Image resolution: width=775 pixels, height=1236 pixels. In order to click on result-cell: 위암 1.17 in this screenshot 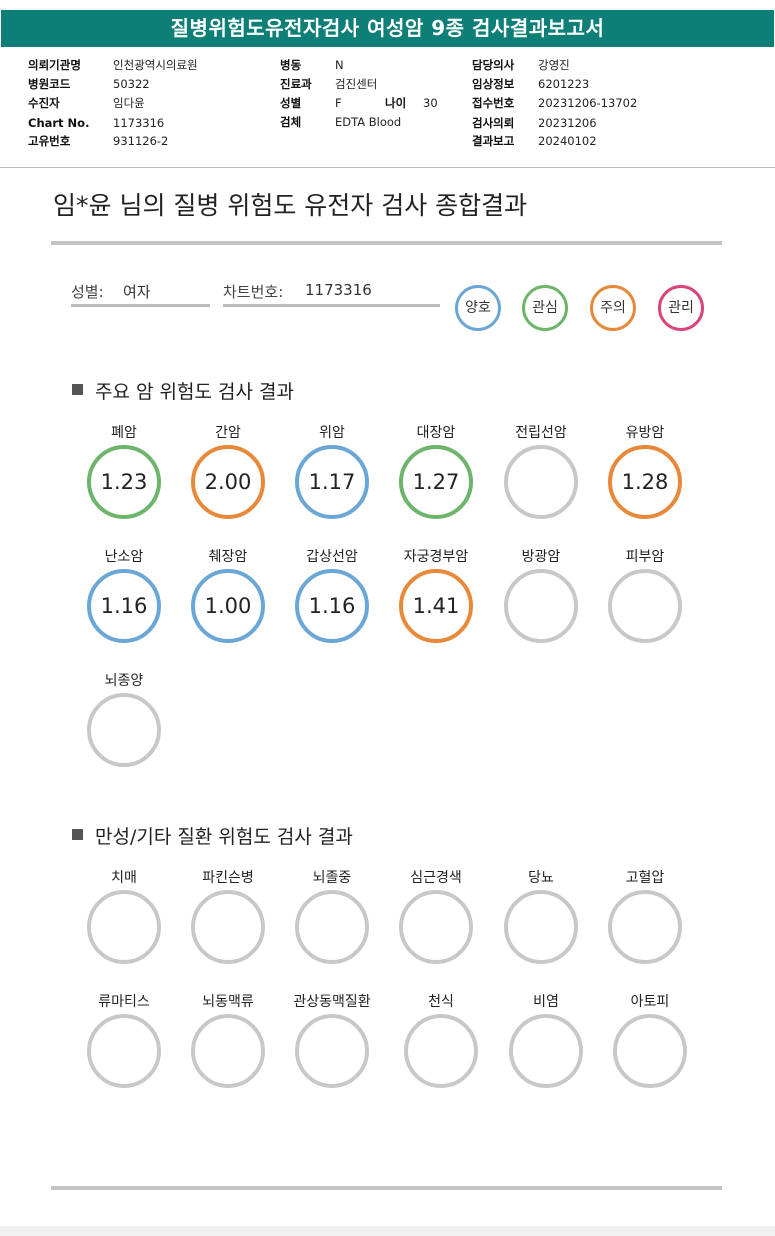, I will do `click(332, 485)`.